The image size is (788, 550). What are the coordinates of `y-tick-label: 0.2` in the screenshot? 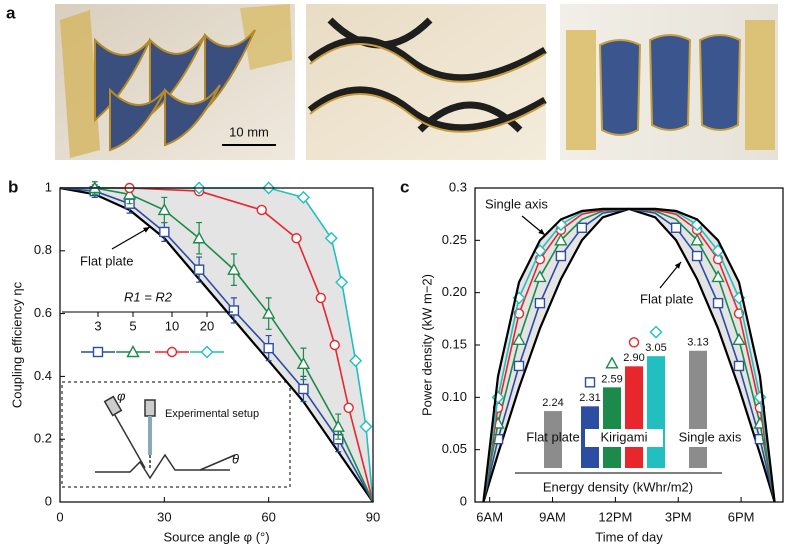 It's located at (43, 438).